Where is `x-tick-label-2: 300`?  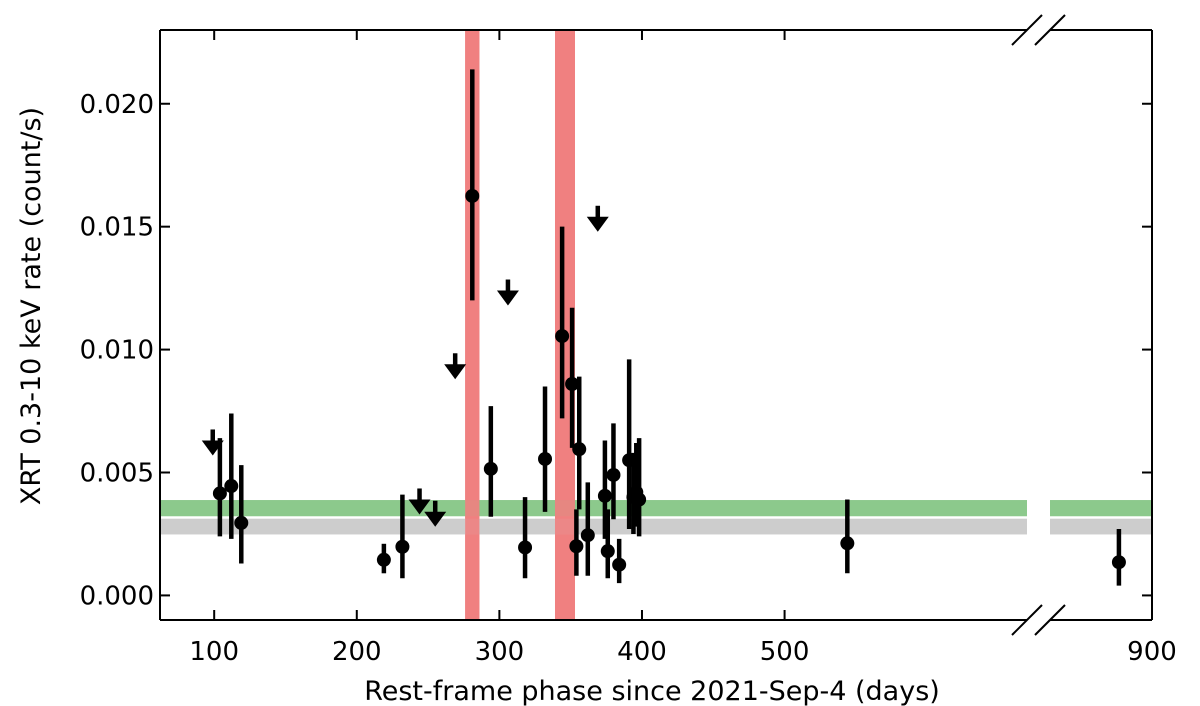 x-tick-label-2: 300 is located at coordinates (500, 652).